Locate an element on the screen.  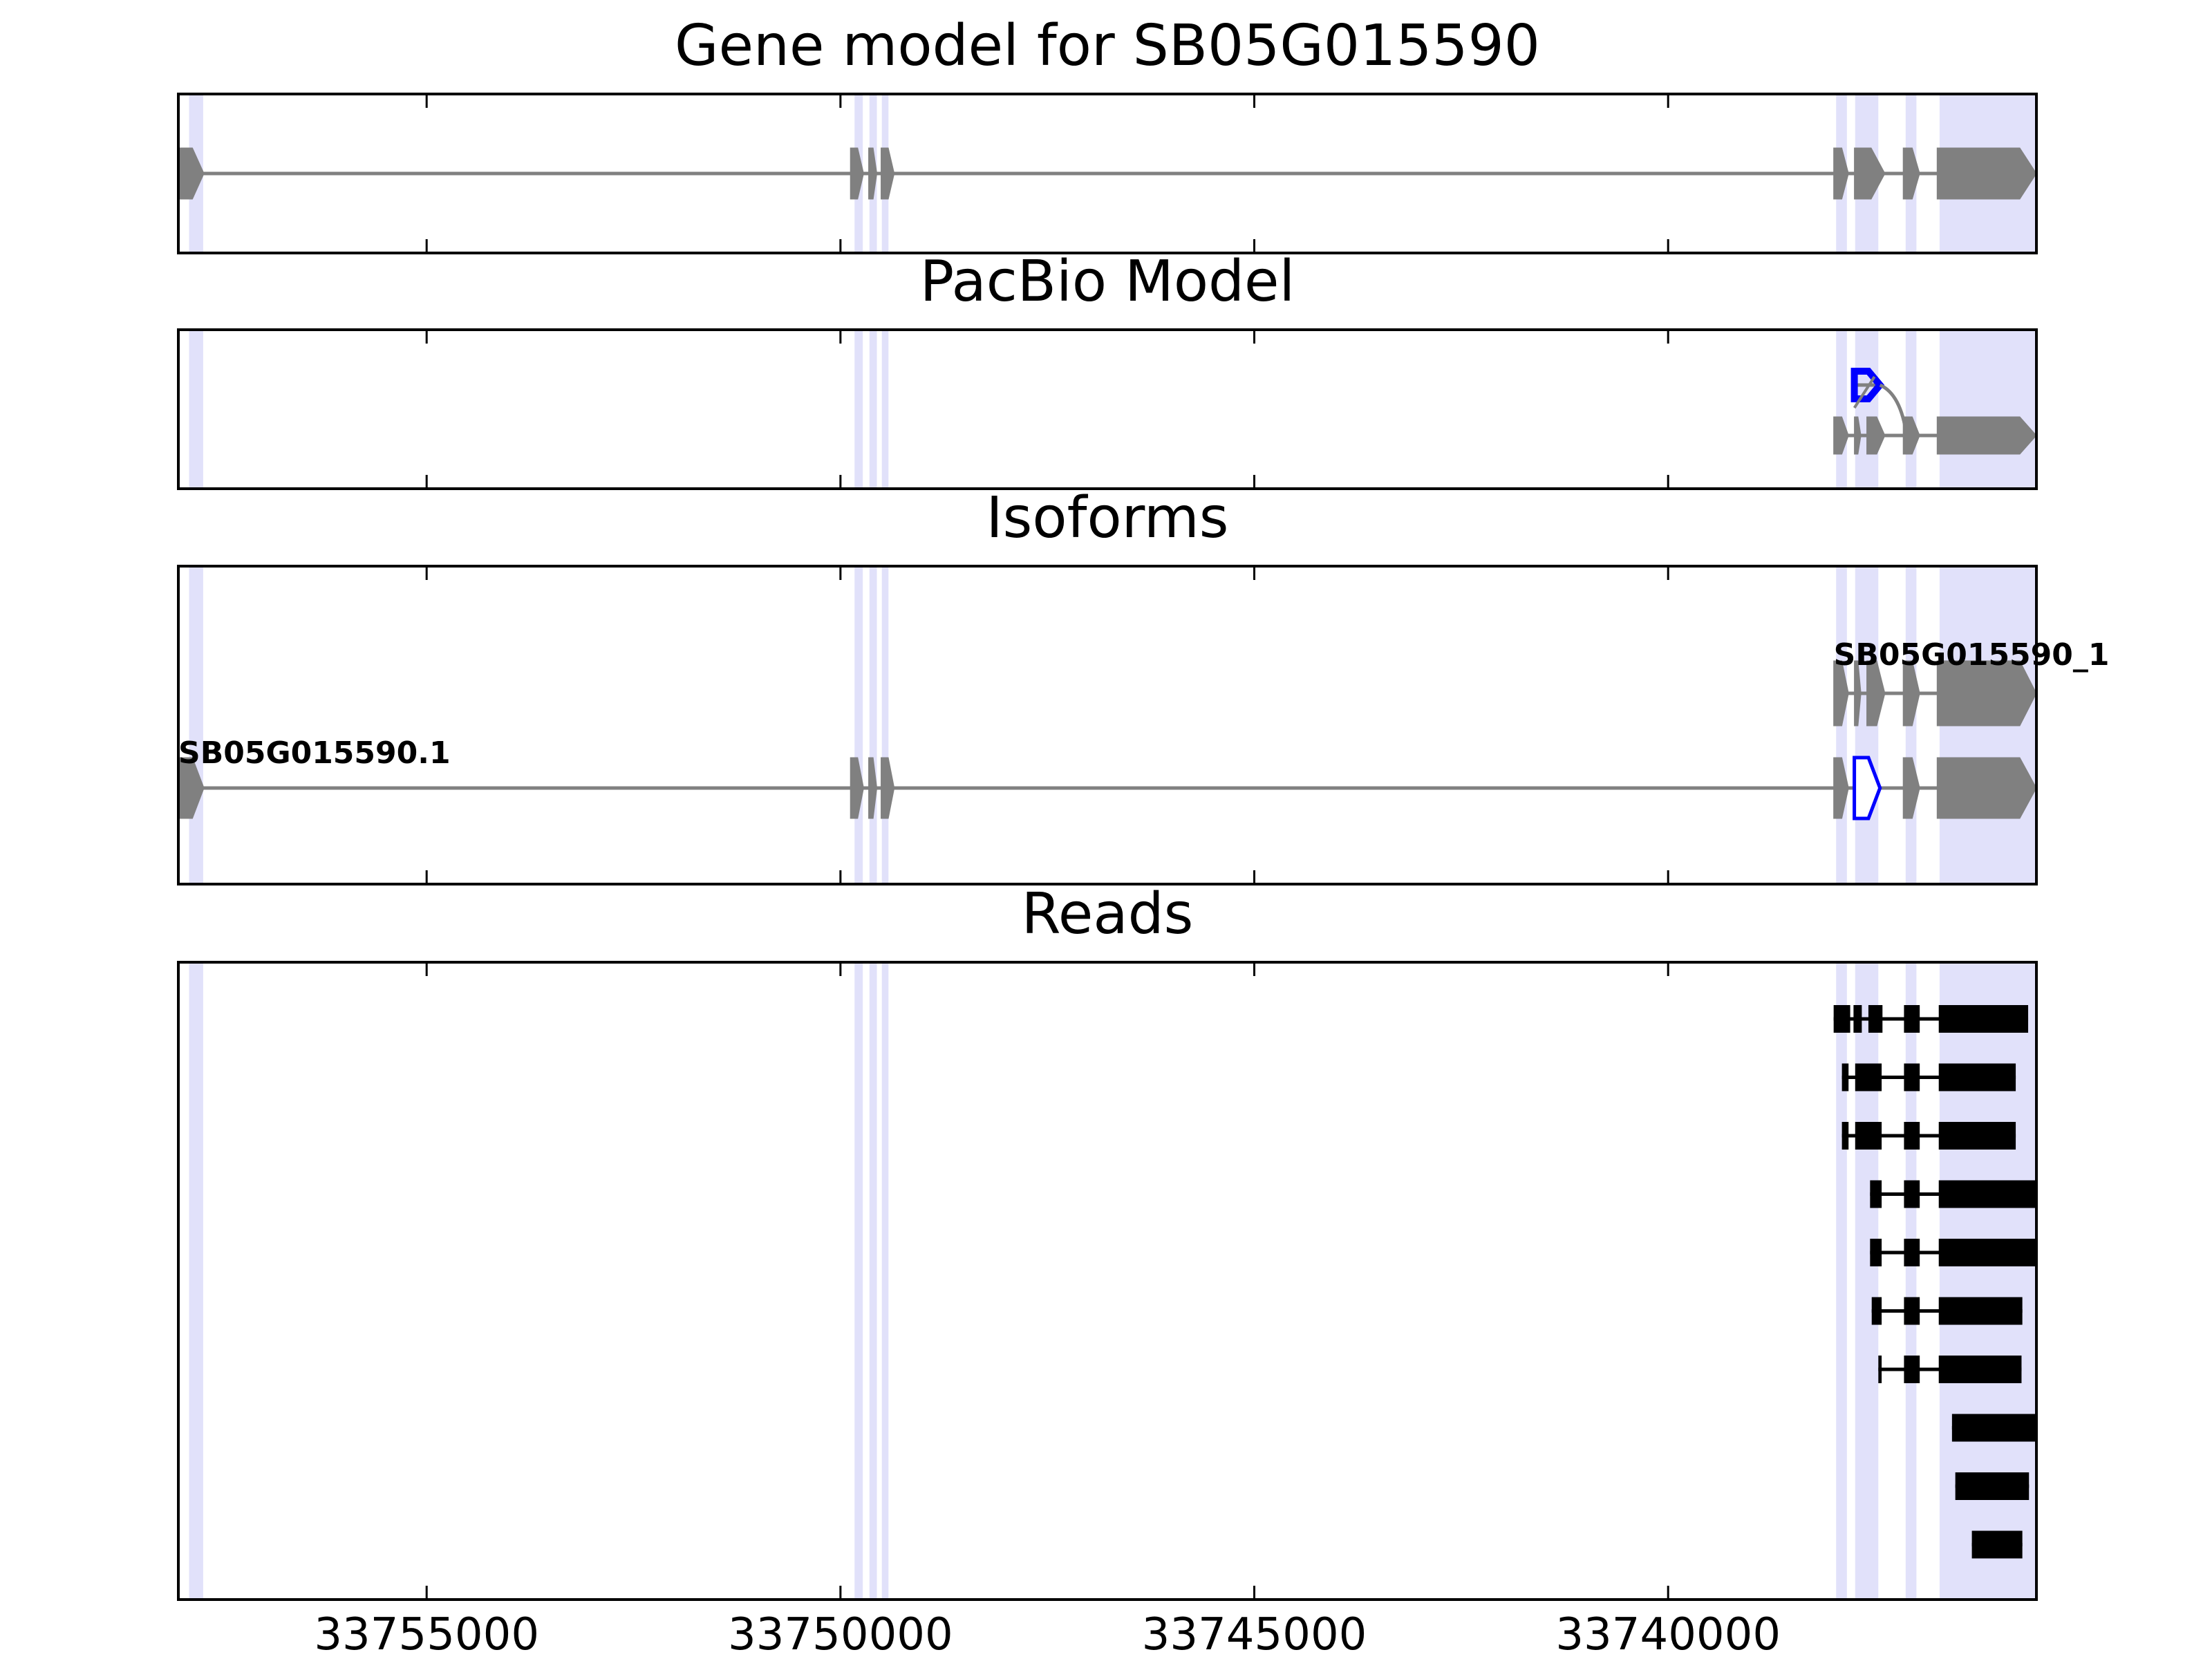
panel-title: Gene model for SB05G015590 is located at coordinates (1107, 46).